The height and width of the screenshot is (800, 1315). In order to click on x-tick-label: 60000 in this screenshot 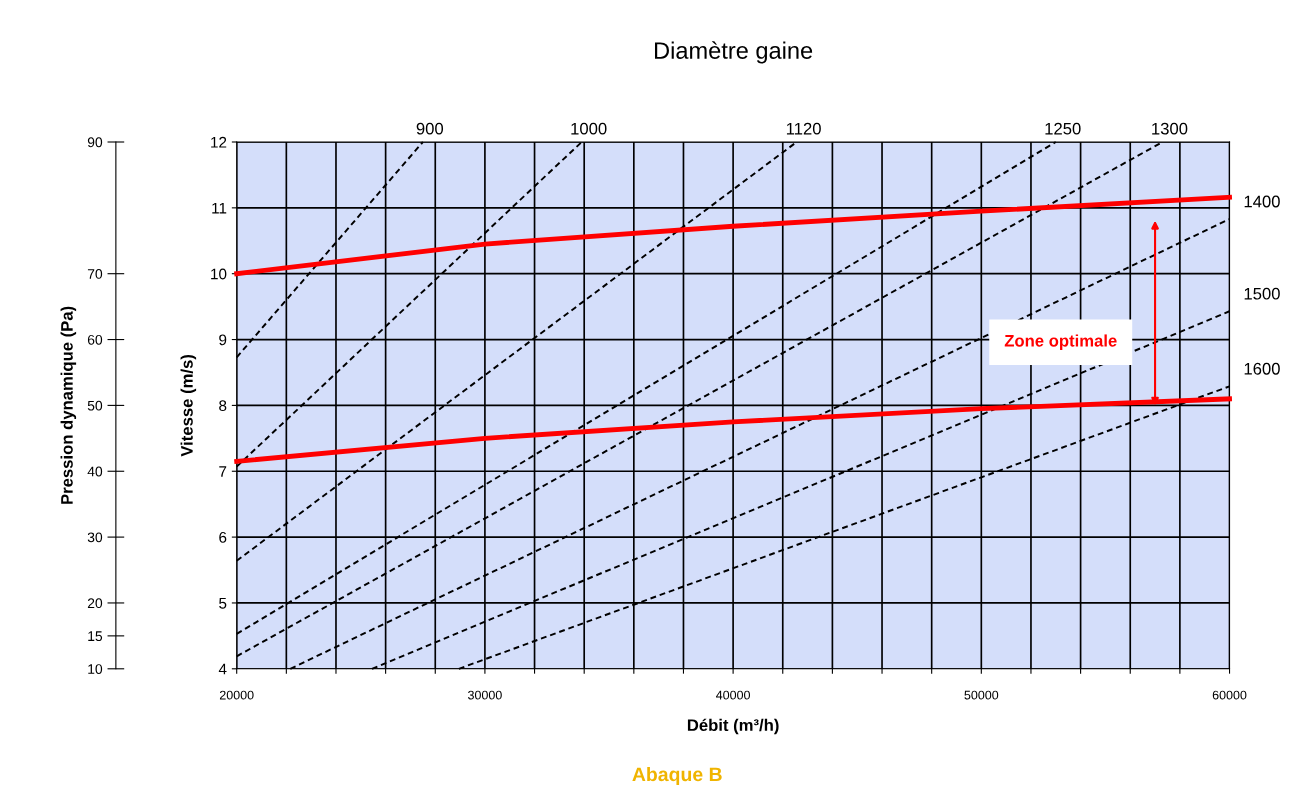, I will do `click(1229, 695)`.